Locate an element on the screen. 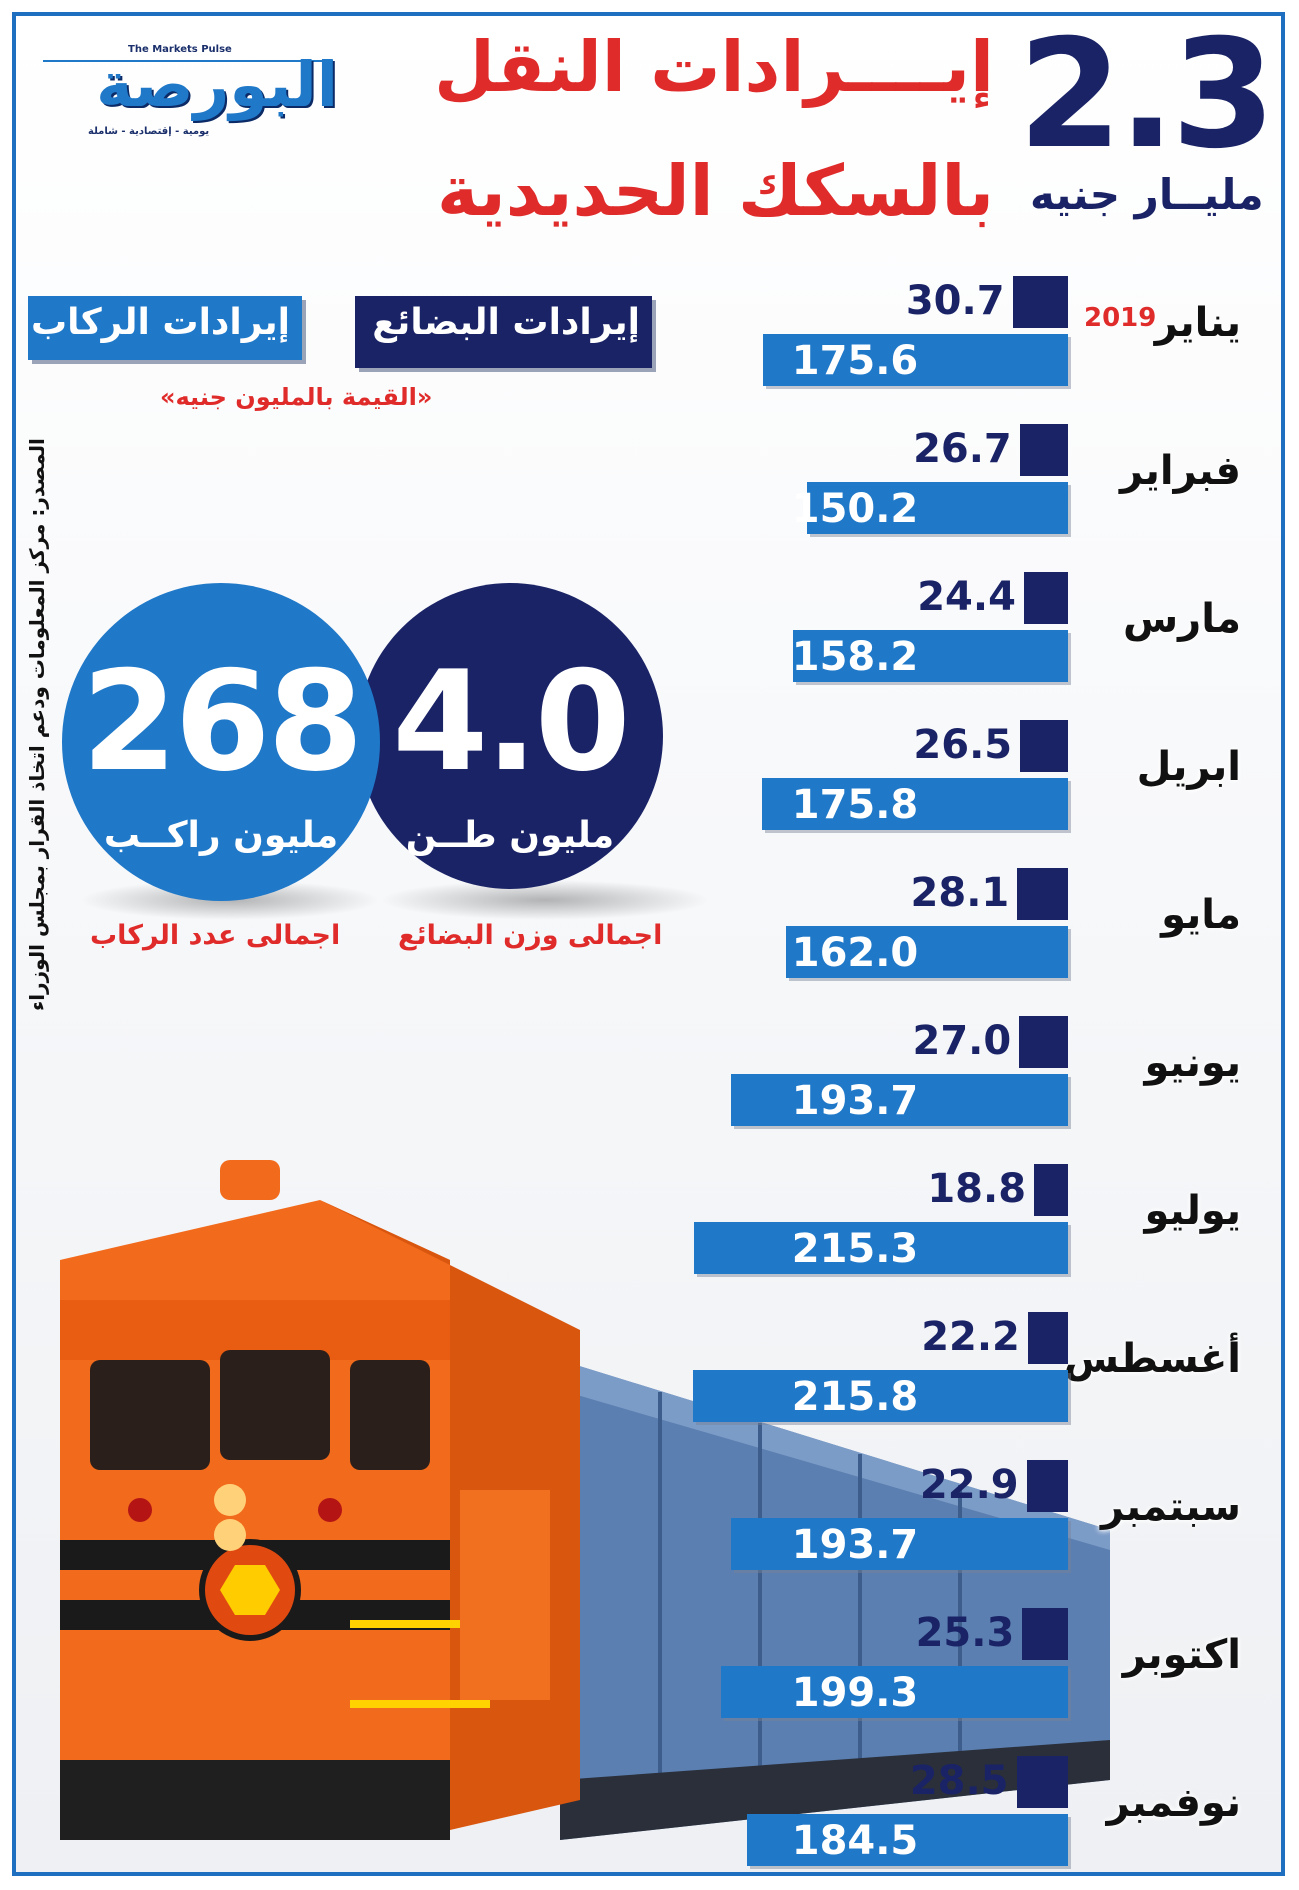 The image size is (1299, 1890). month-label: مايو is located at coordinates (1201, 915).